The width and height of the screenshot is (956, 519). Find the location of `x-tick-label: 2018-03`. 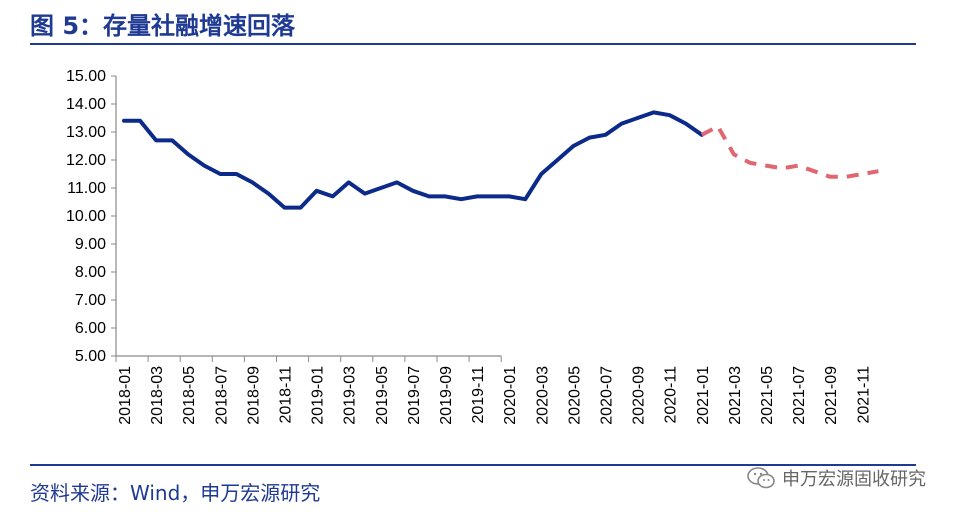

x-tick-label: 2018-03 is located at coordinates (157, 395).